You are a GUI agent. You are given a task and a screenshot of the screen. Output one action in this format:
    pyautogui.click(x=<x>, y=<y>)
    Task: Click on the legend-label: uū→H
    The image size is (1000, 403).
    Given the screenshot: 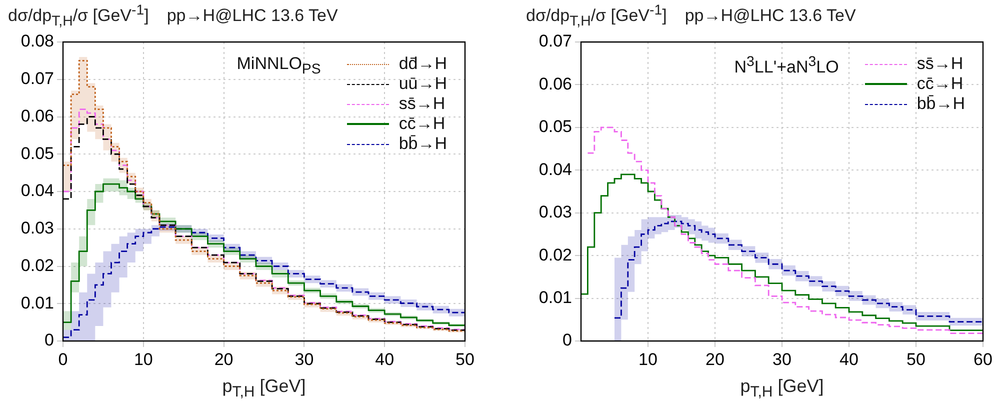 What is the action you would take?
    pyautogui.click(x=422, y=84)
    